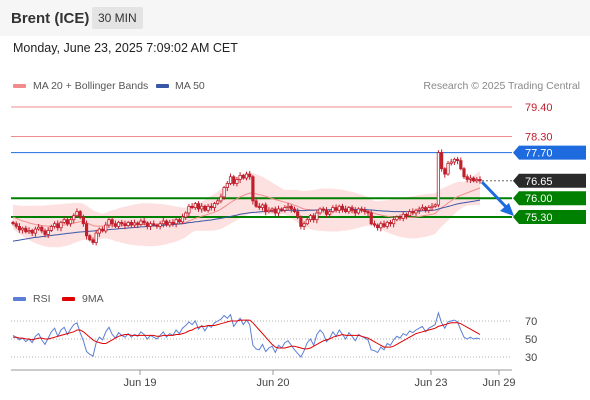  What do you see at coordinates (549, 180) in the screenshot?
I see `price-tag-76.65` at bounding box center [549, 180].